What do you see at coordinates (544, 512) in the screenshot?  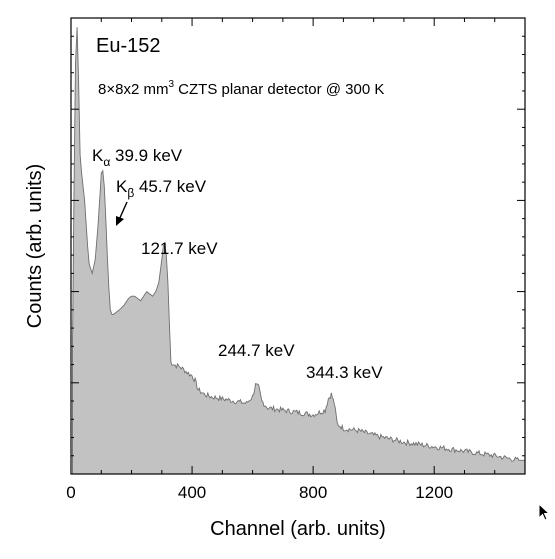 I see `mouse-cursor-icon` at bounding box center [544, 512].